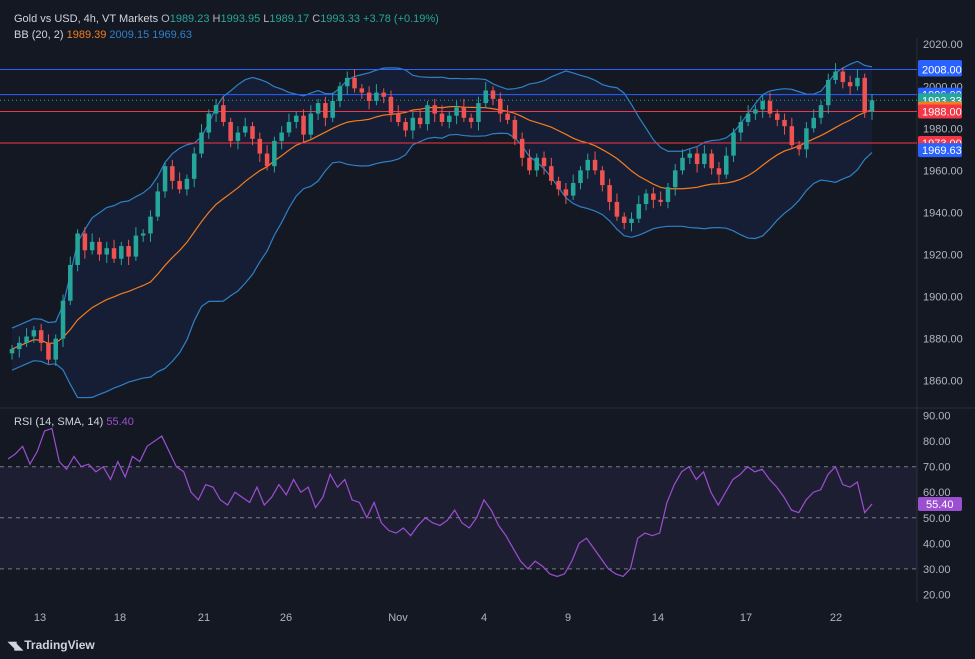  Describe the element at coordinates (836, 618) in the screenshot. I see `time-tick-label: 22` at that location.